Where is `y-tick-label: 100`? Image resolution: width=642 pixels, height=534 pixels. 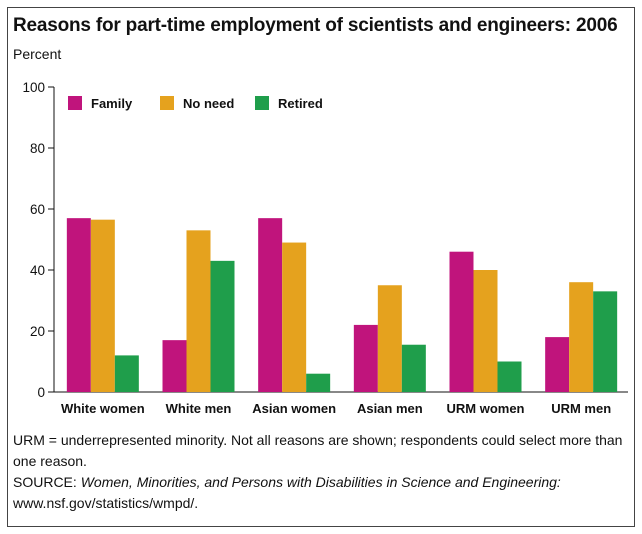 y-tick-label: 100 is located at coordinates (33, 87).